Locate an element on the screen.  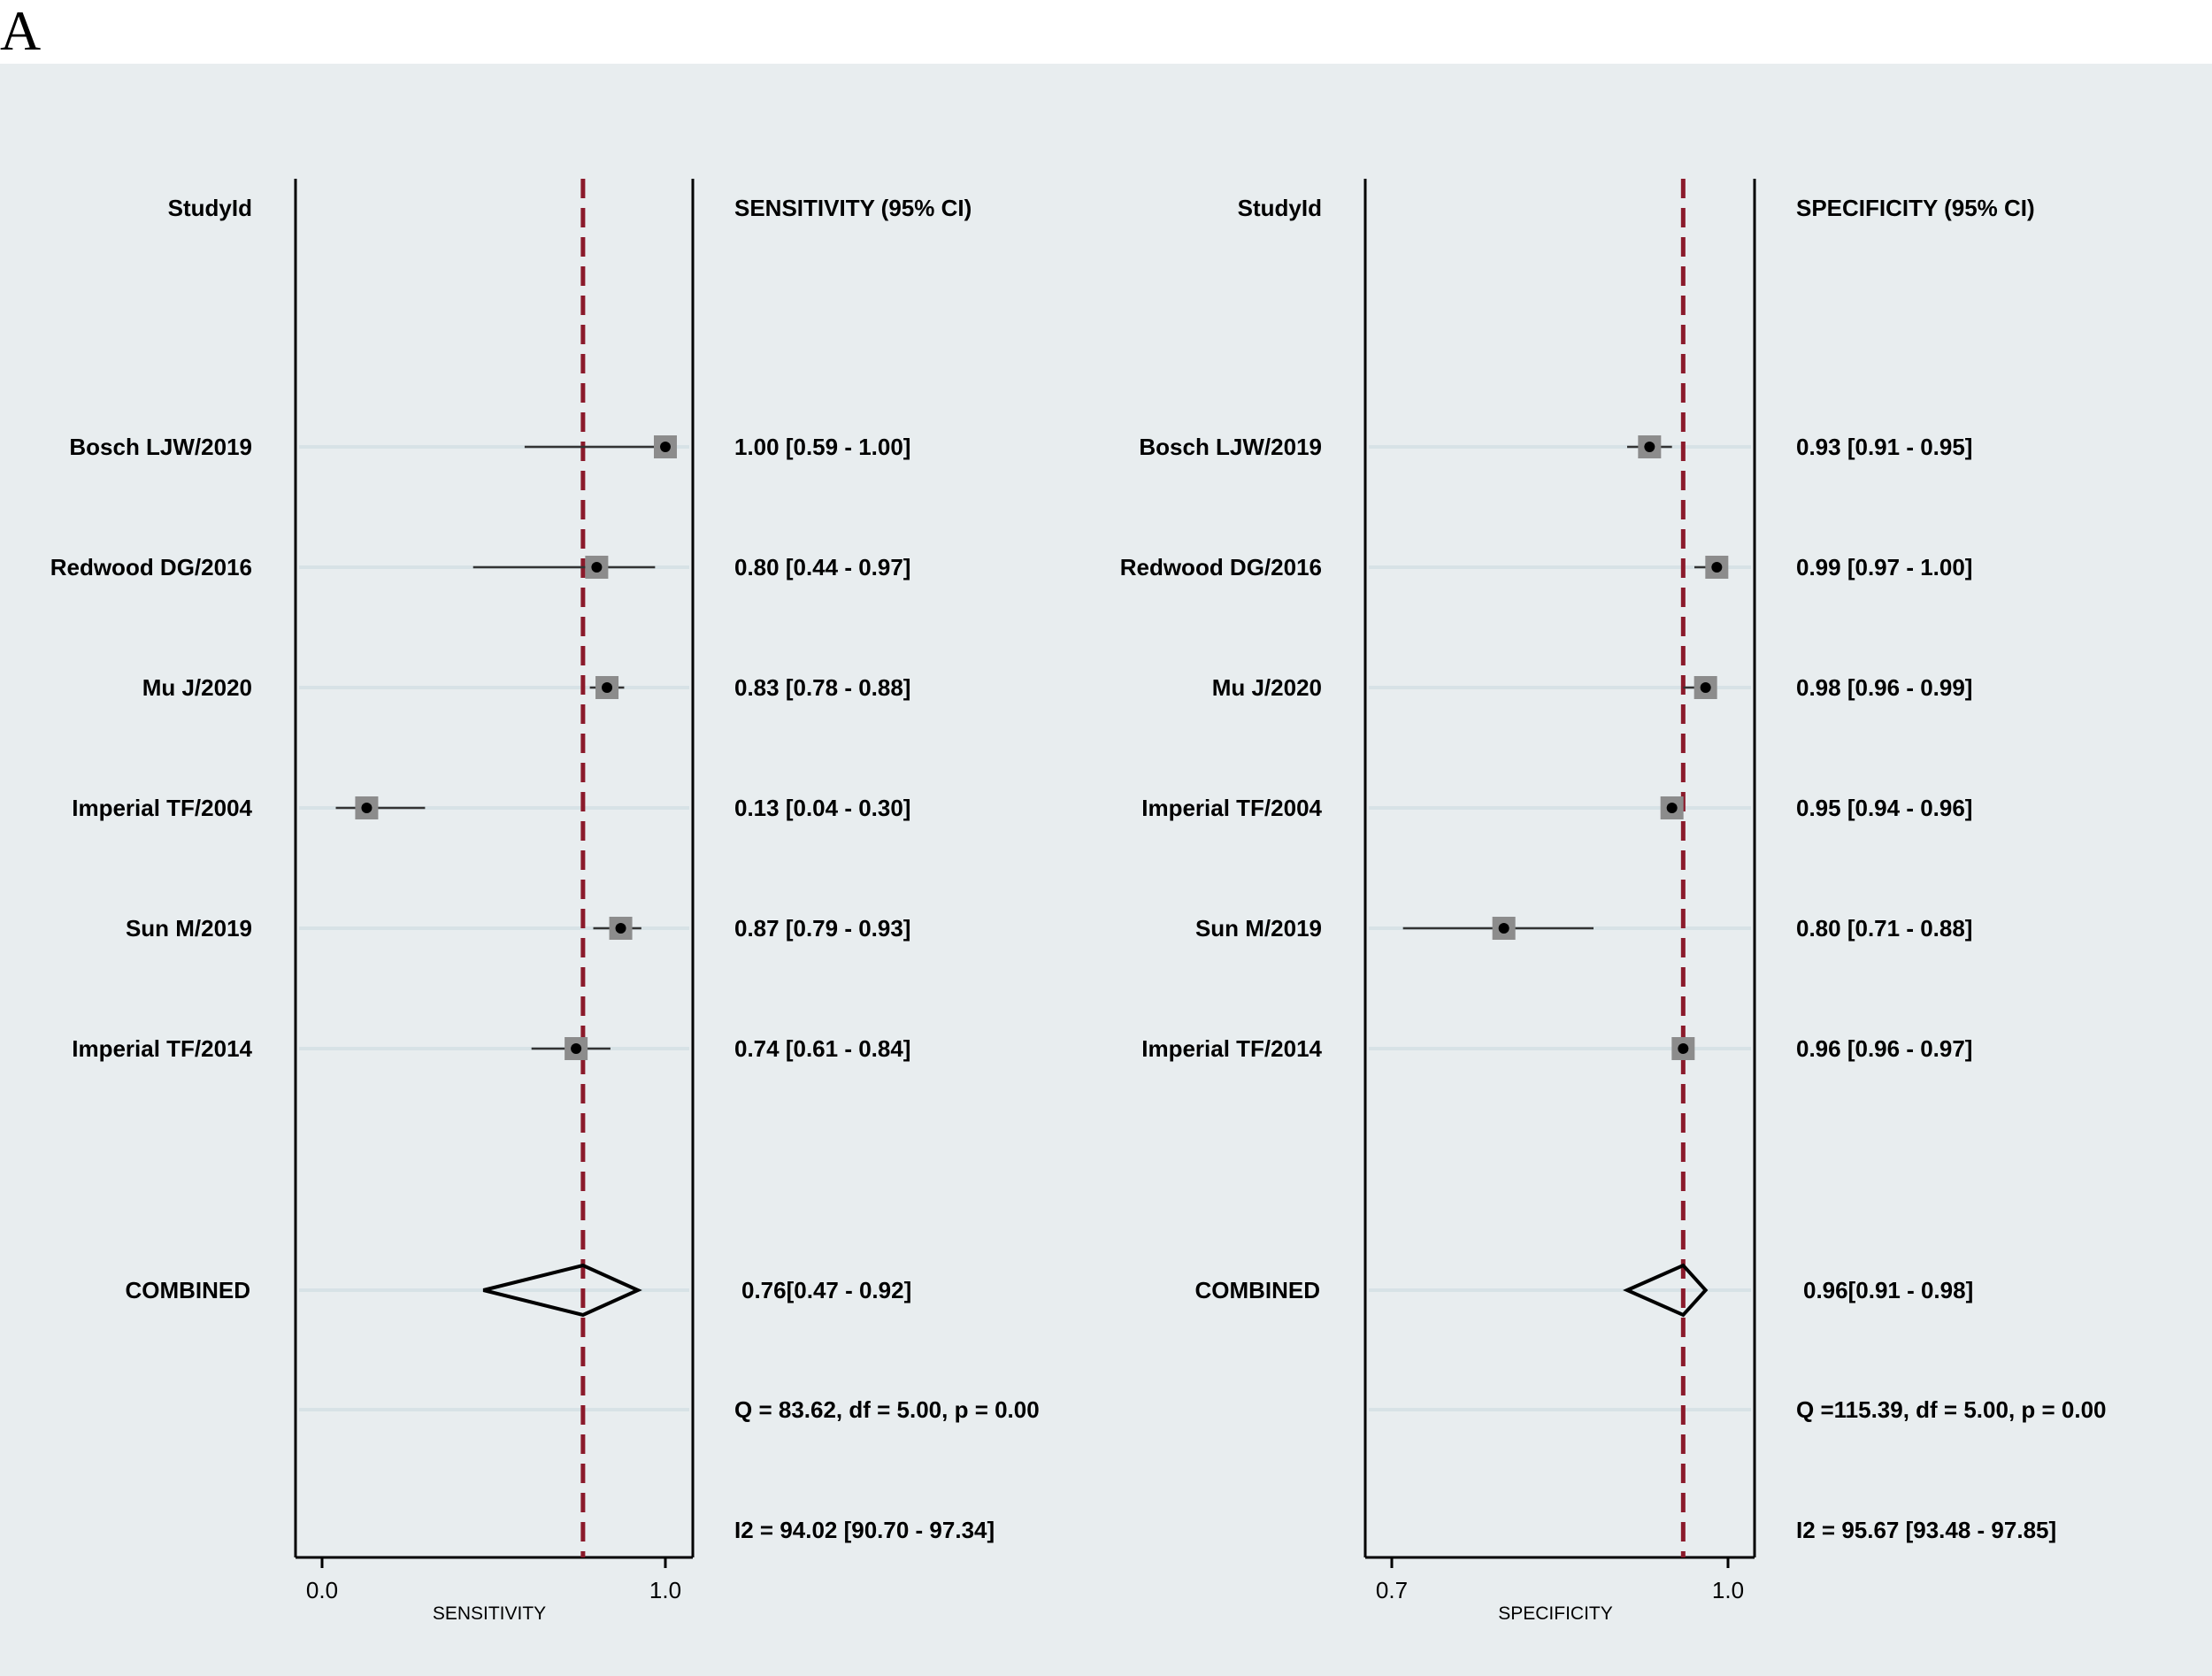
spec-study-name: Imperial TF/2004 is located at coordinates (1231, 808).